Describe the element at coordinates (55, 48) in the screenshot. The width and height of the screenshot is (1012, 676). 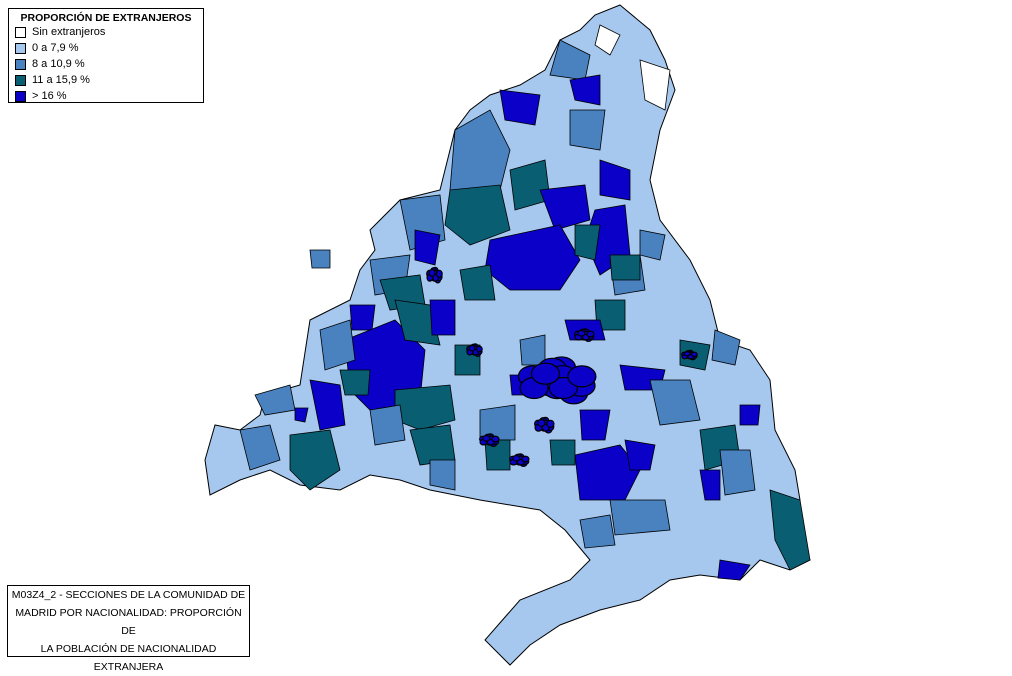
I see `legend-label: 0 a 7,9 %` at that location.